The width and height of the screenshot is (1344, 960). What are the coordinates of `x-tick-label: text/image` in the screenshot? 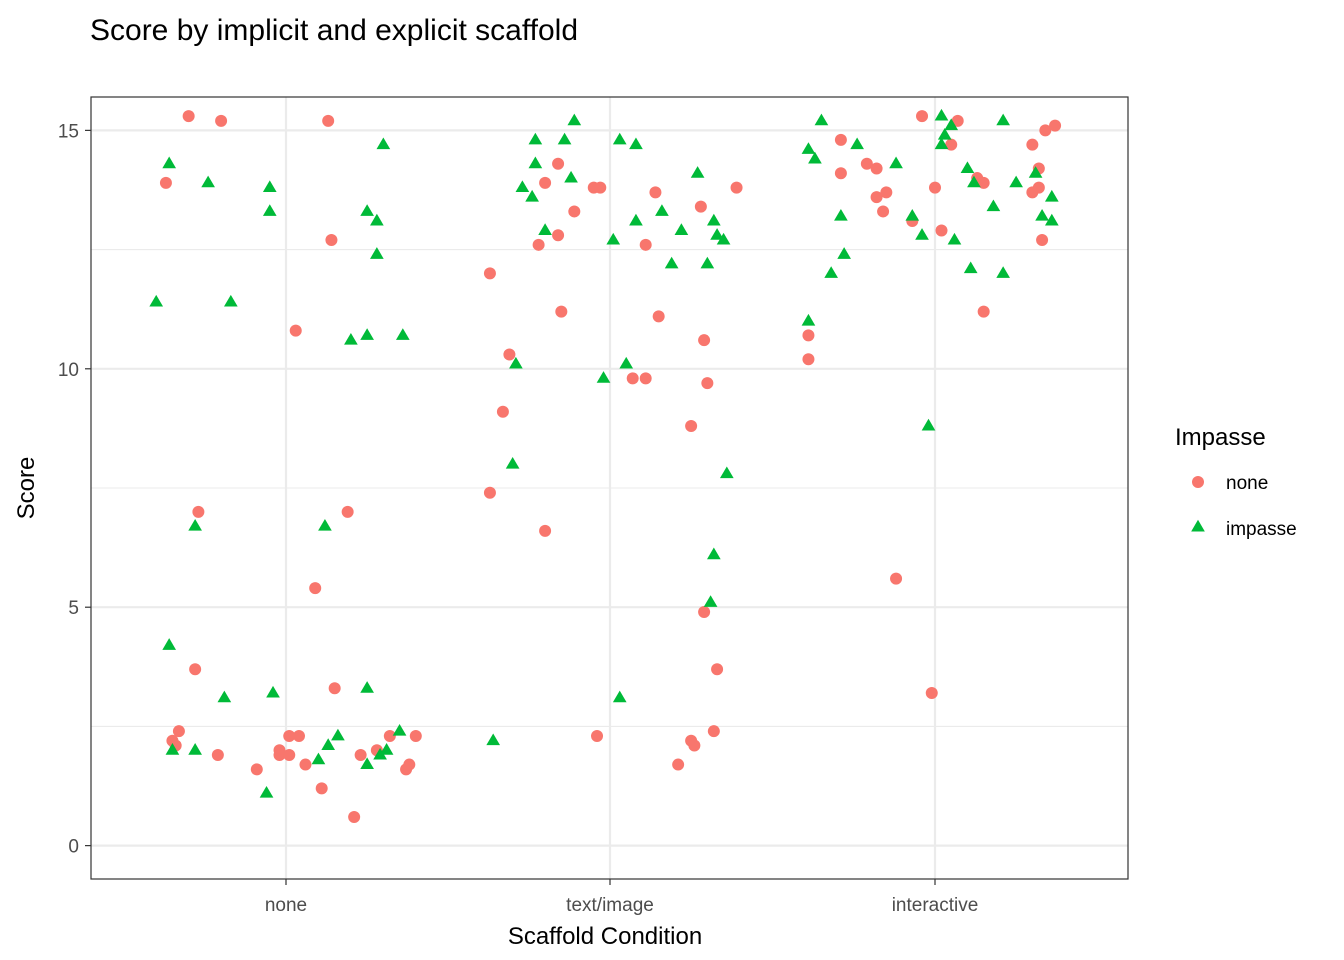 It's located at (610, 905).